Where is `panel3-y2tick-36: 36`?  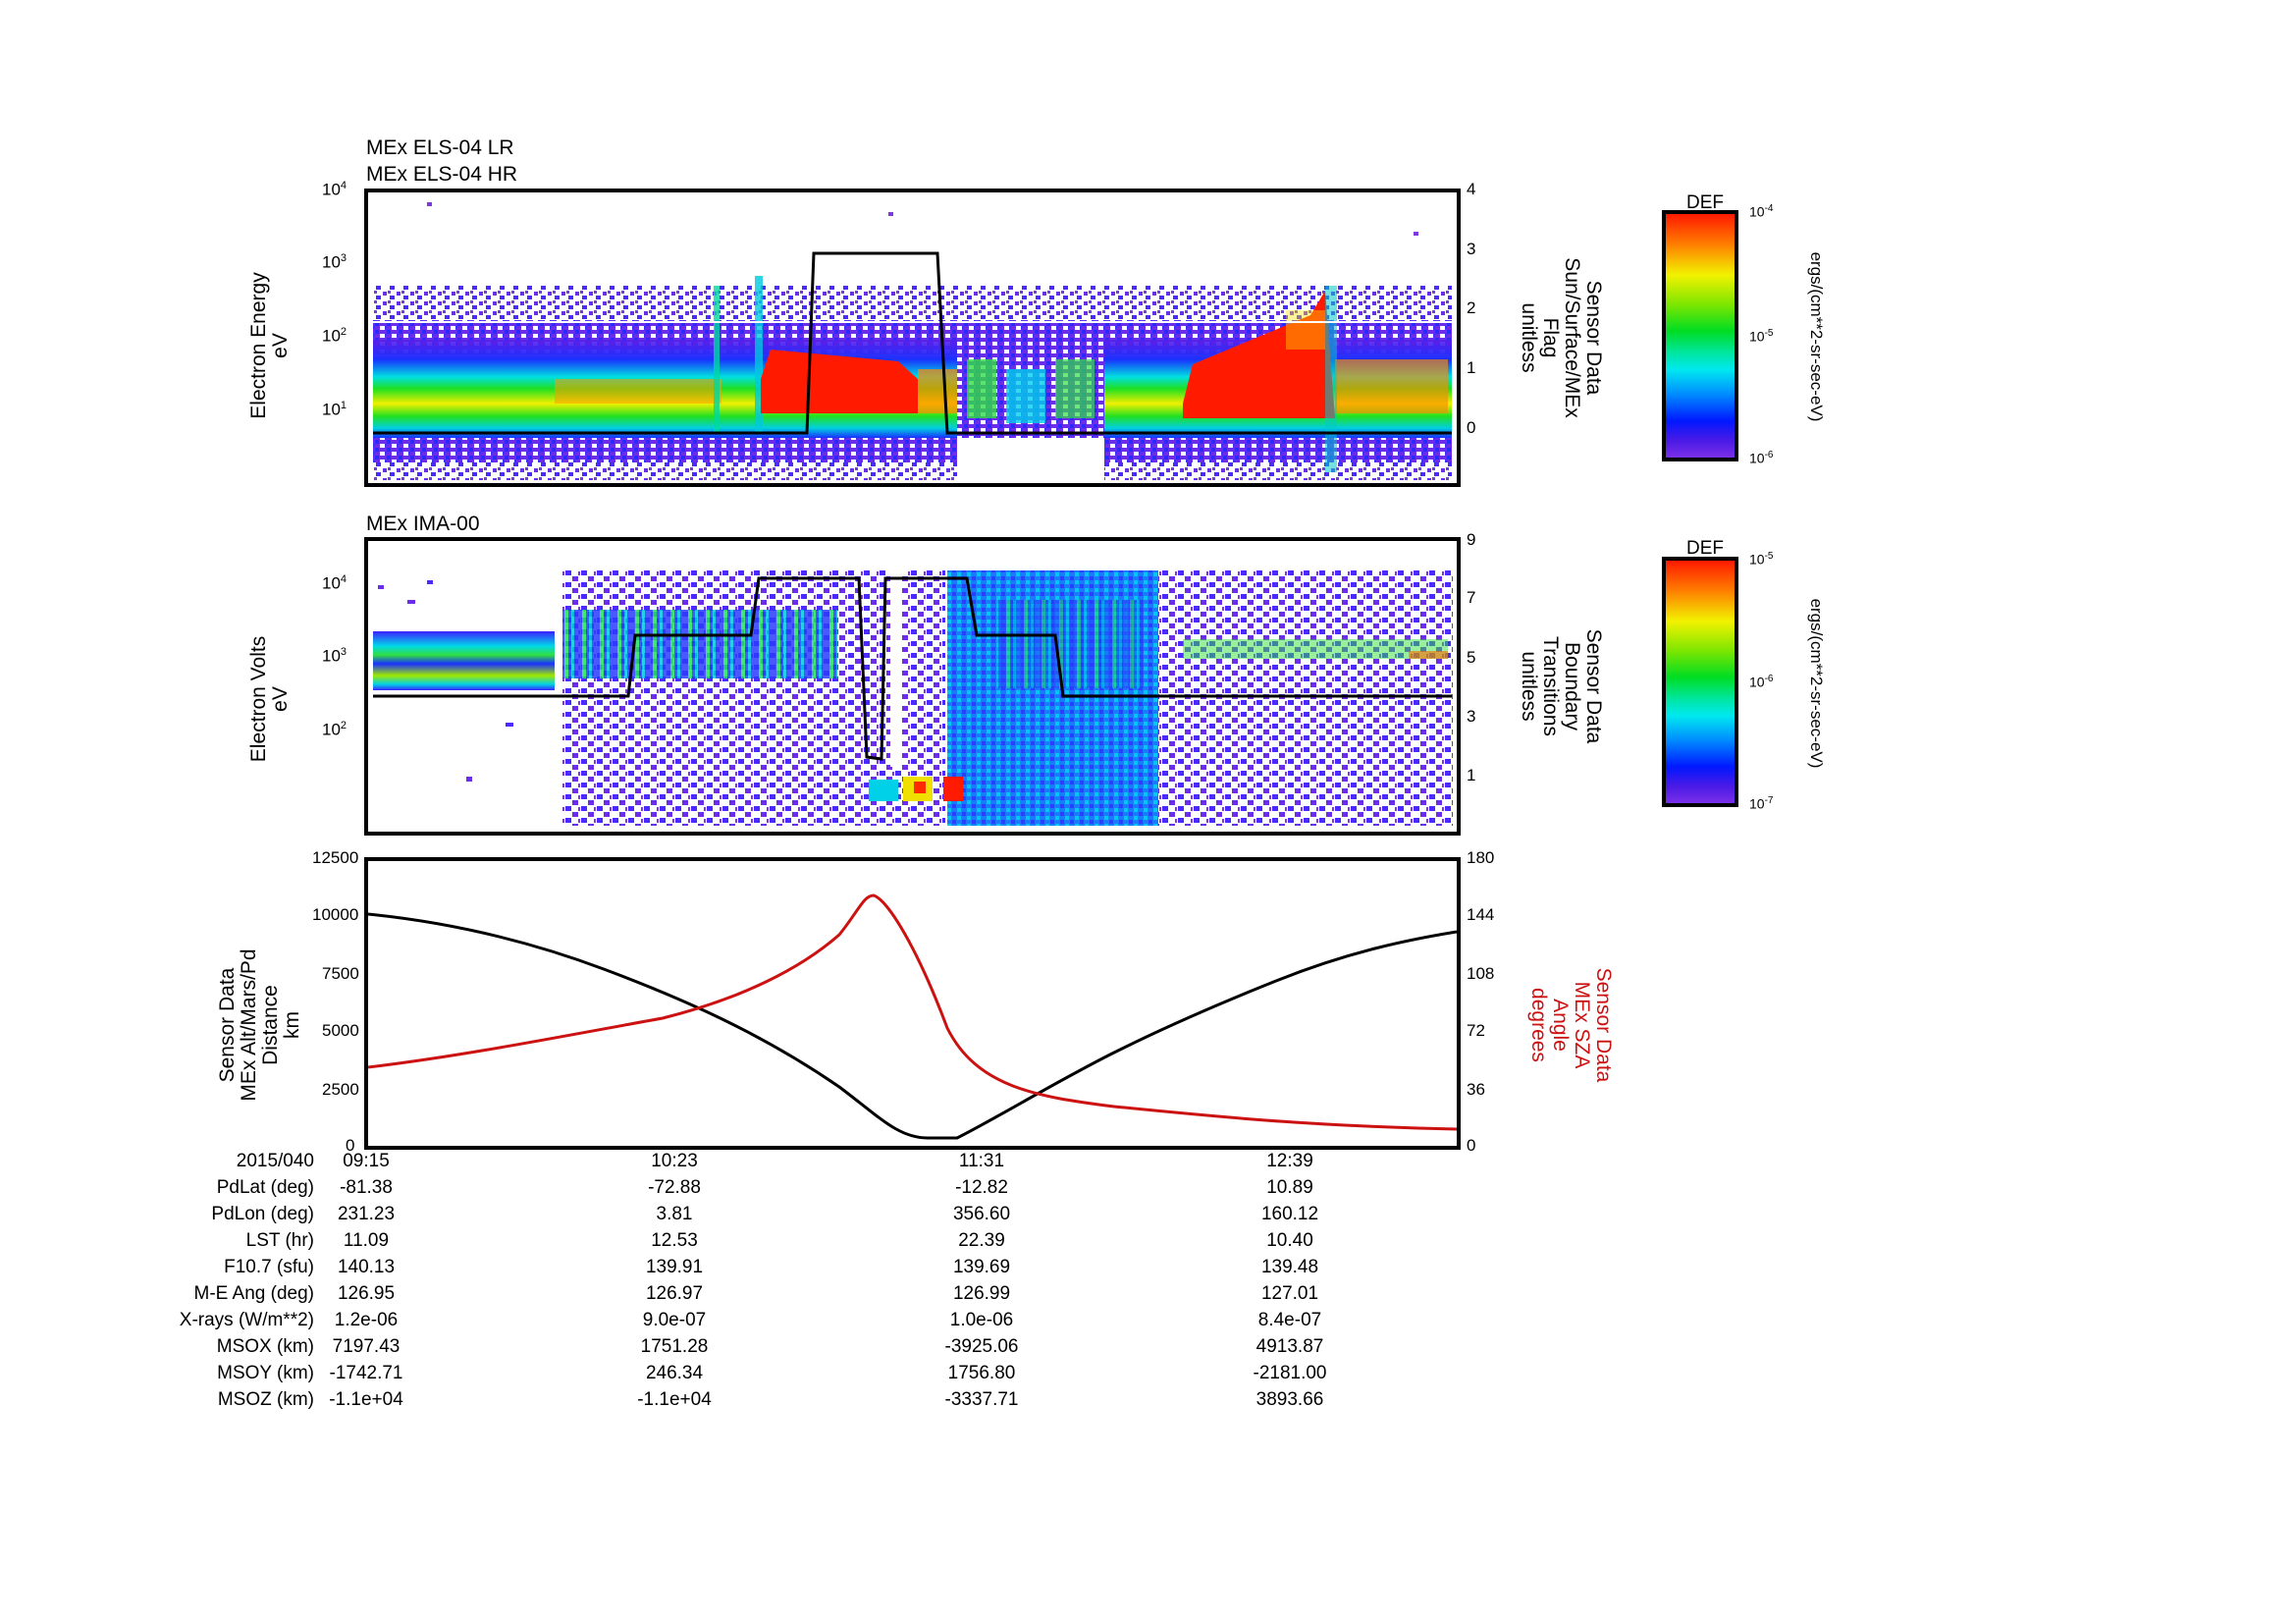
panel3-y2tick-36: 36 is located at coordinates (1476, 1089).